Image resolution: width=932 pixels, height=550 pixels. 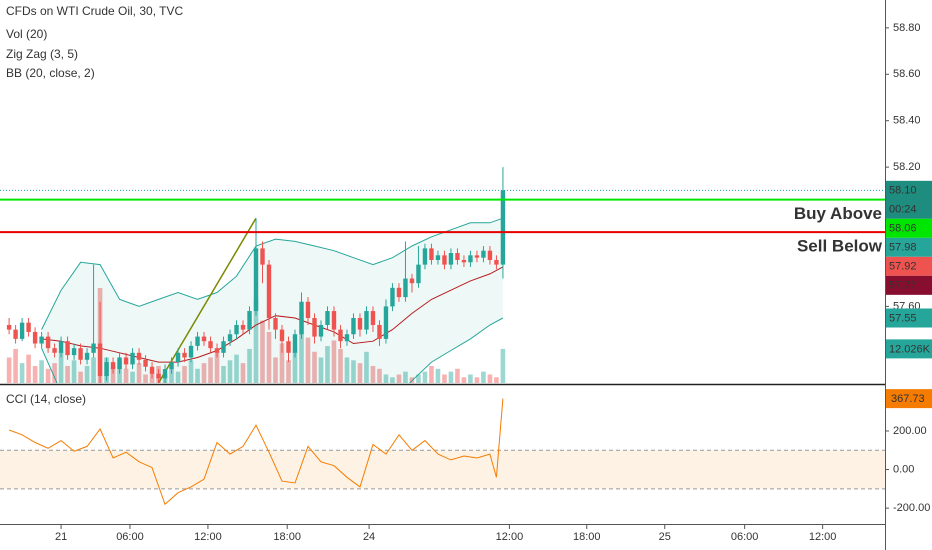 I want to click on bb-lower, so click(x=272, y=350).